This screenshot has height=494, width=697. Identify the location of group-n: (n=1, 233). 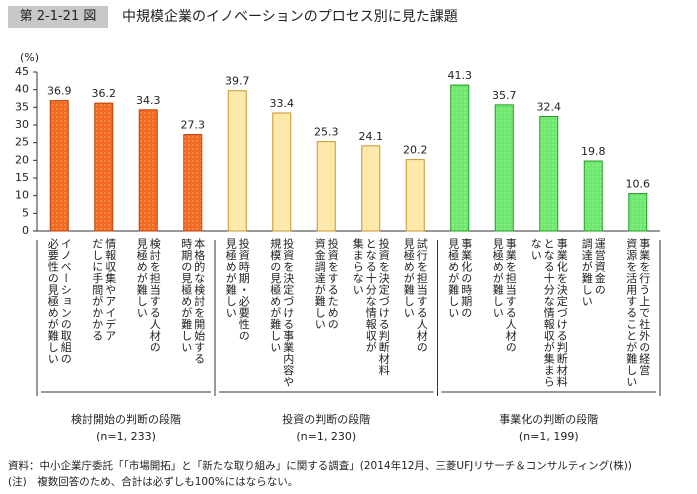
(126, 436).